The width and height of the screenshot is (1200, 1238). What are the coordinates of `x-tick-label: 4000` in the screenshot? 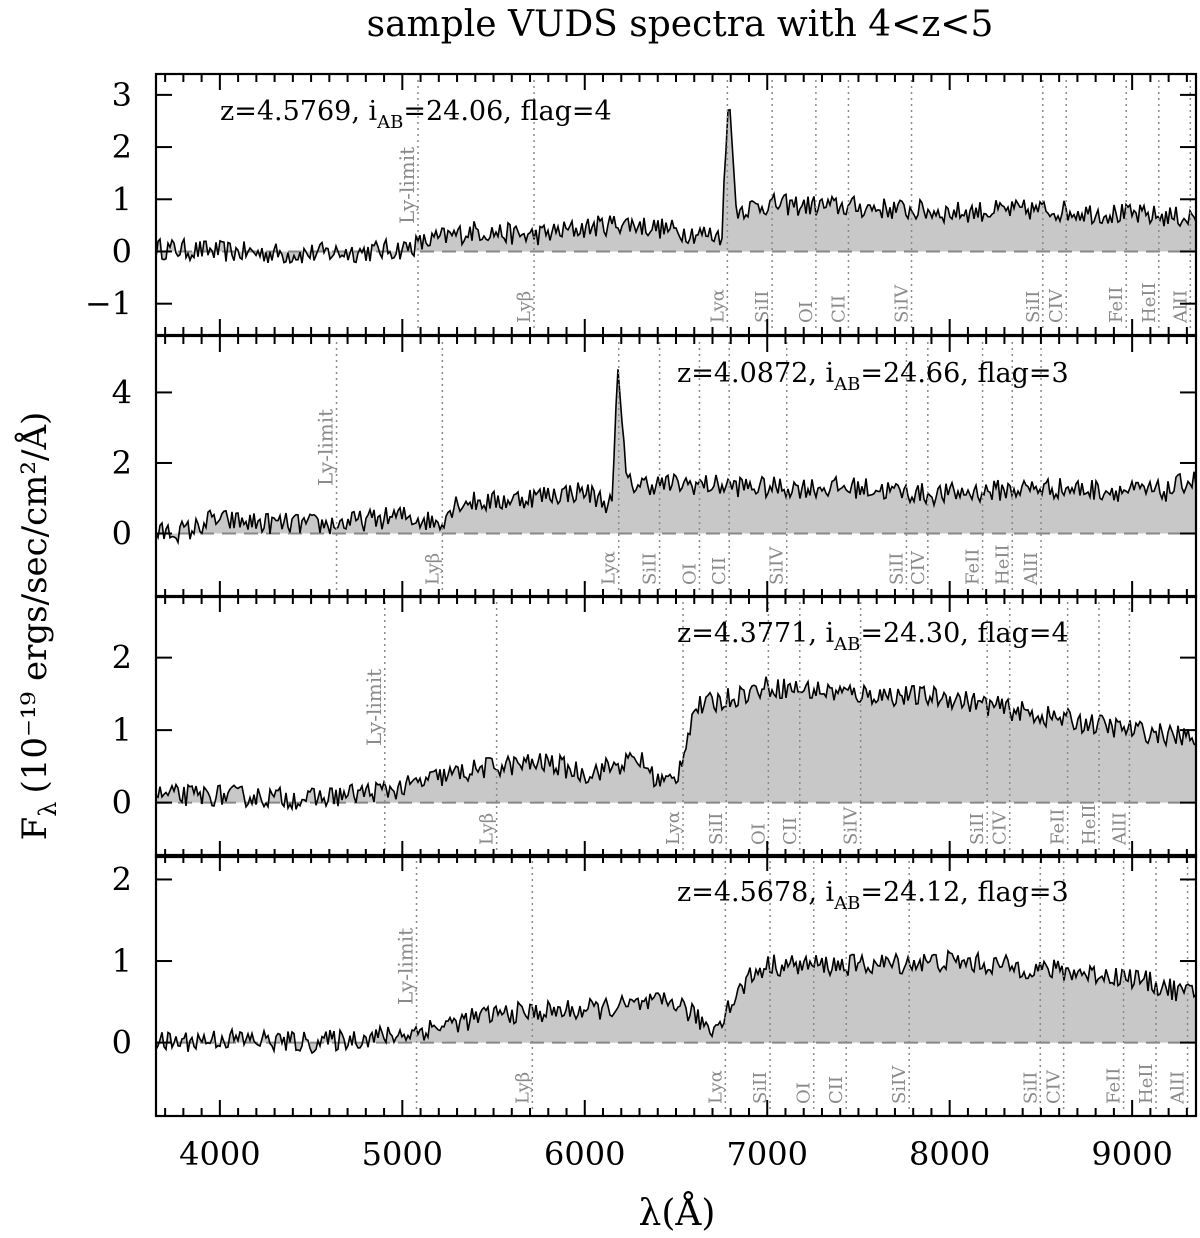 It's located at (219, 1154).